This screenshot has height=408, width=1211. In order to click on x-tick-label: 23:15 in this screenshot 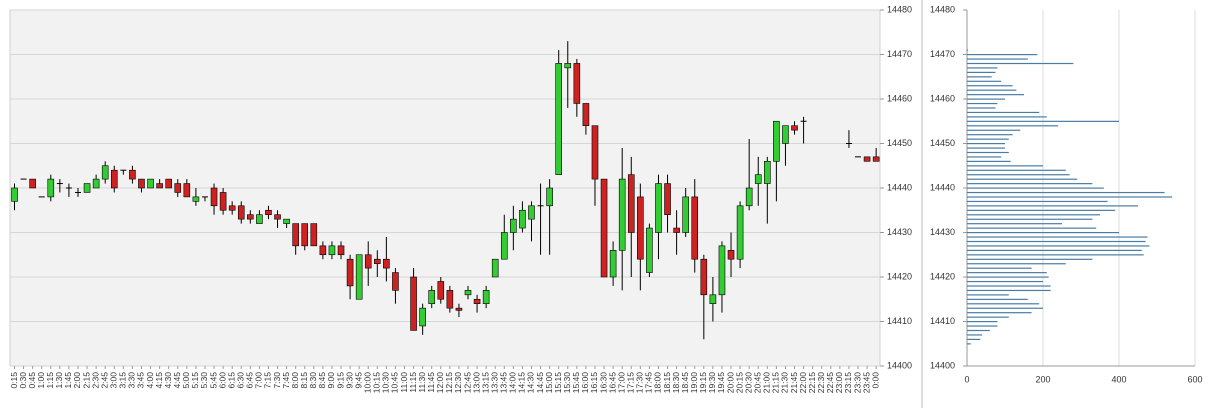, I will do `click(848, 383)`.